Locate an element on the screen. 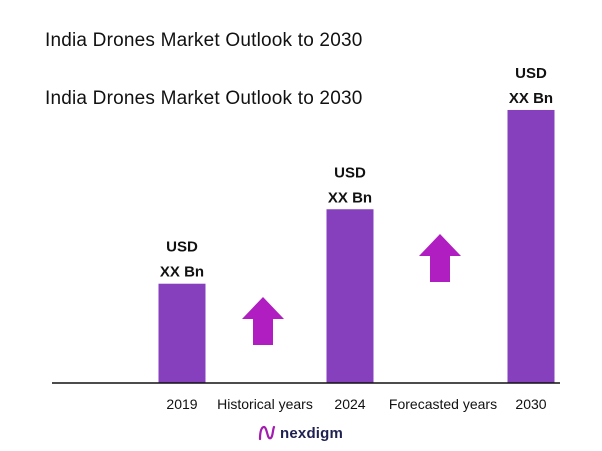 Image resolution: width=602 pixels, height=451 pixels. bar-2024 is located at coordinates (350, 296).